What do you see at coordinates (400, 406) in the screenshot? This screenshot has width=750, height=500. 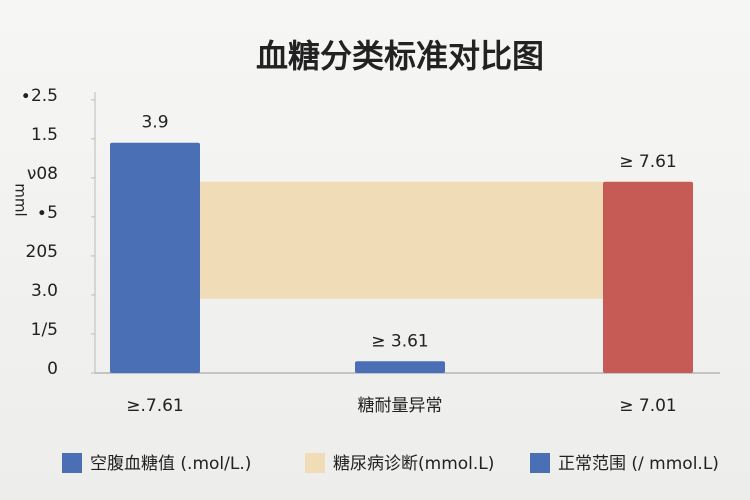 I see `x-tick-label: 糖耐量异常` at bounding box center [400, 406].